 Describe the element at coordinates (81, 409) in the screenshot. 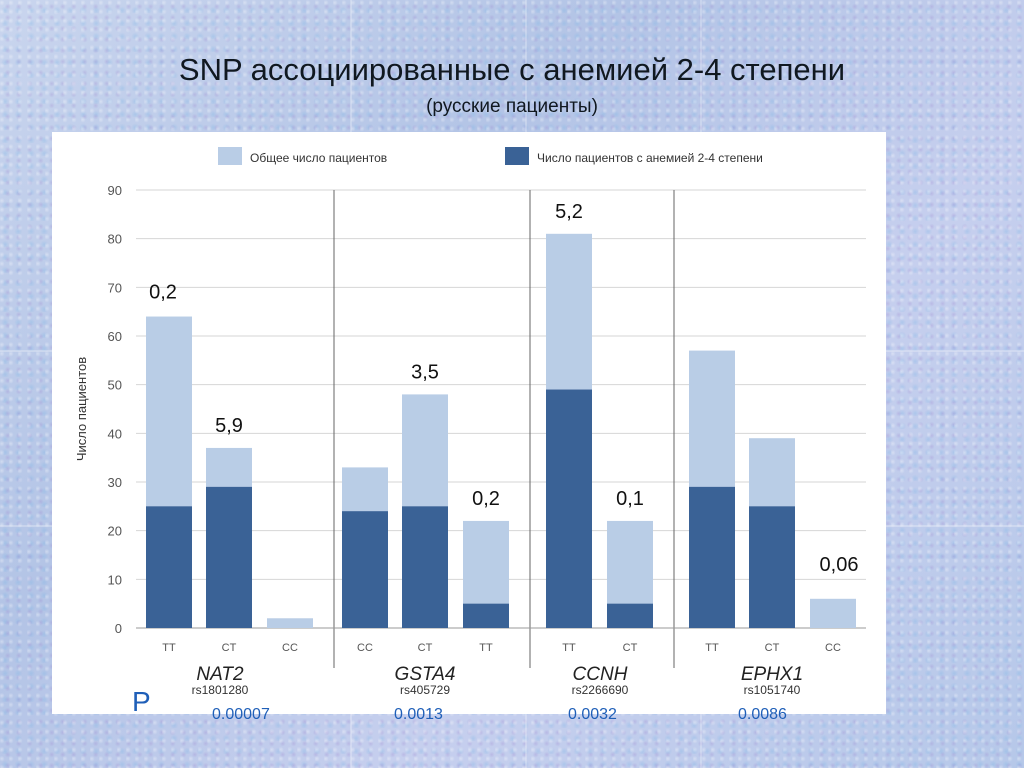

I see `y-axis-label: Число пациентов` at that location.